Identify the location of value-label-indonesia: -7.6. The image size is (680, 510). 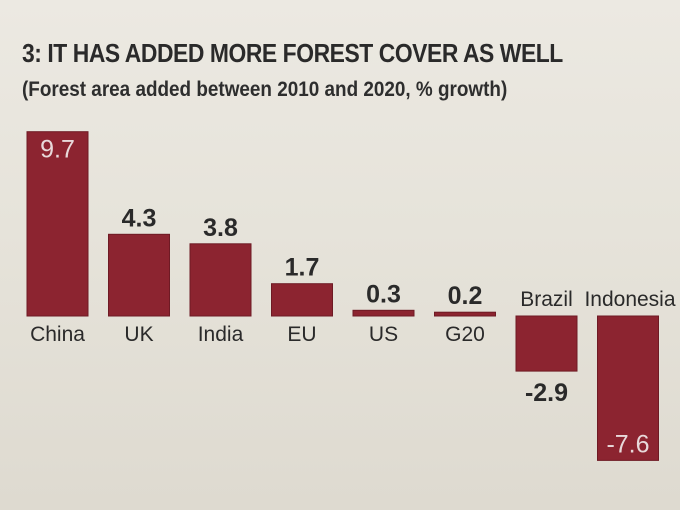
(627, 444).